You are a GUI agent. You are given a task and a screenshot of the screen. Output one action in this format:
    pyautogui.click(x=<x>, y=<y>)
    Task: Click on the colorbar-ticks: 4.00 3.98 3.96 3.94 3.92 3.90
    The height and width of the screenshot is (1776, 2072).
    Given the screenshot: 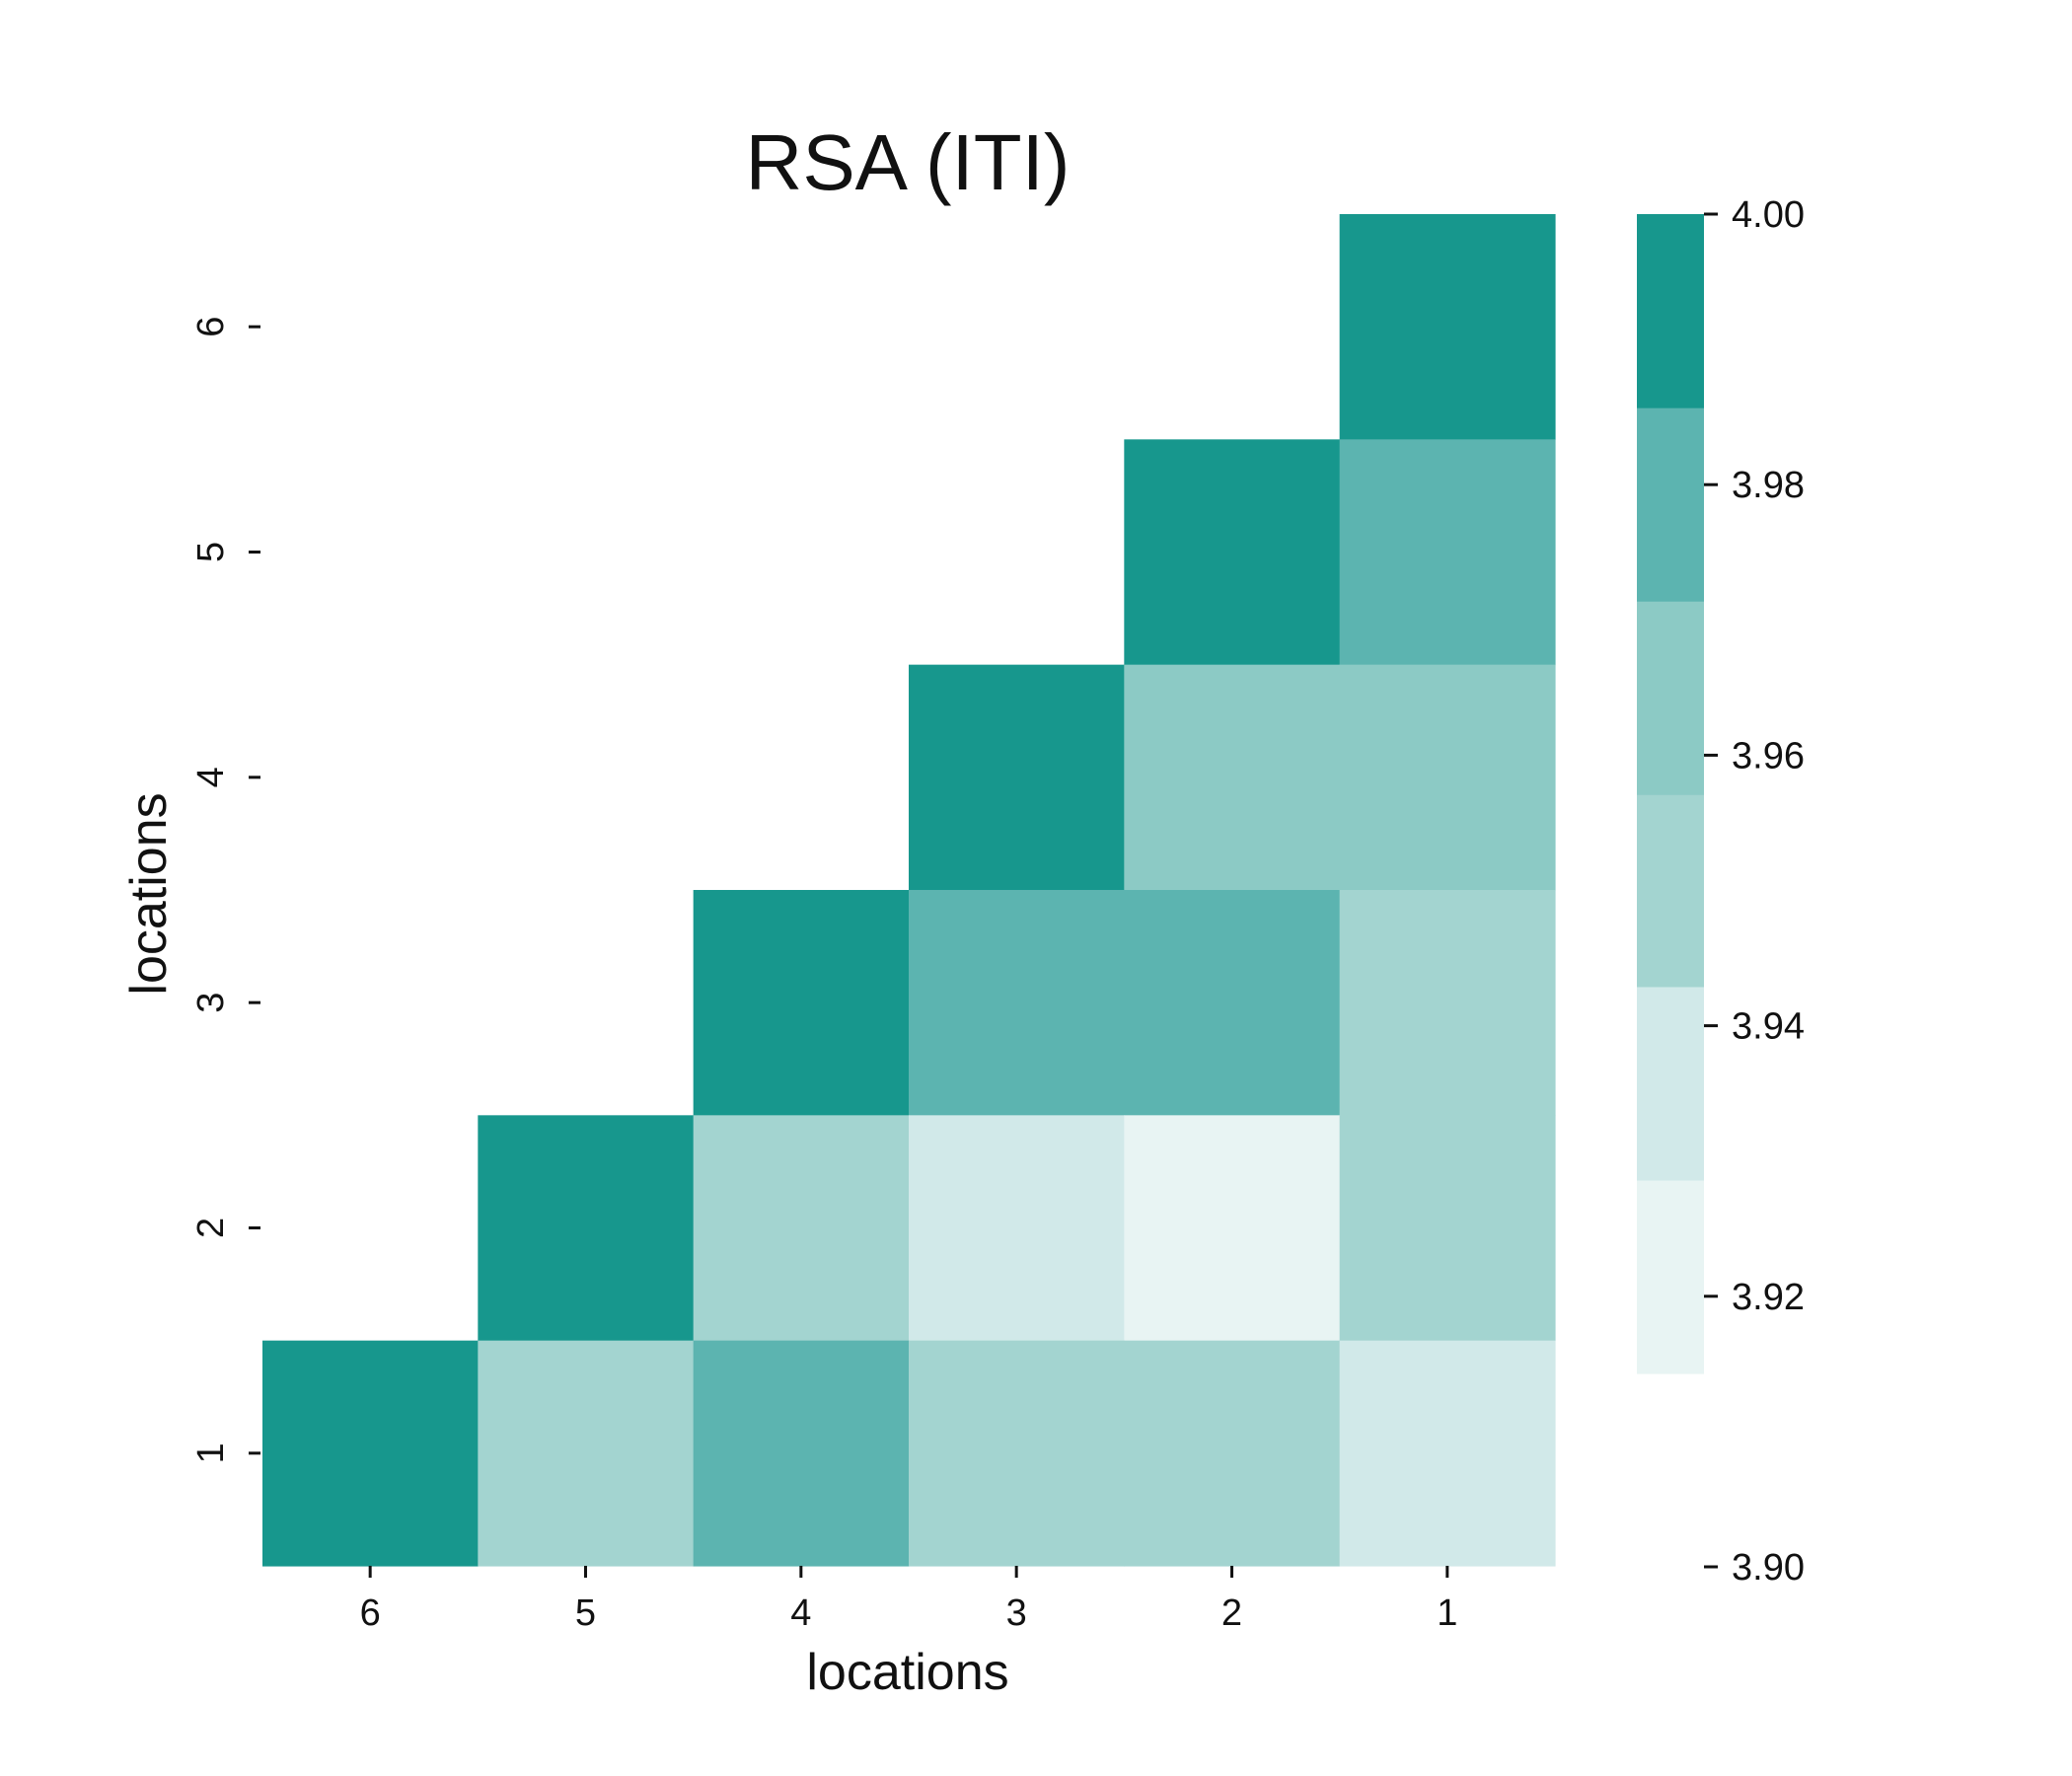 What is the action you would take?
    pyautogui.click(x=1755, y=892)
    